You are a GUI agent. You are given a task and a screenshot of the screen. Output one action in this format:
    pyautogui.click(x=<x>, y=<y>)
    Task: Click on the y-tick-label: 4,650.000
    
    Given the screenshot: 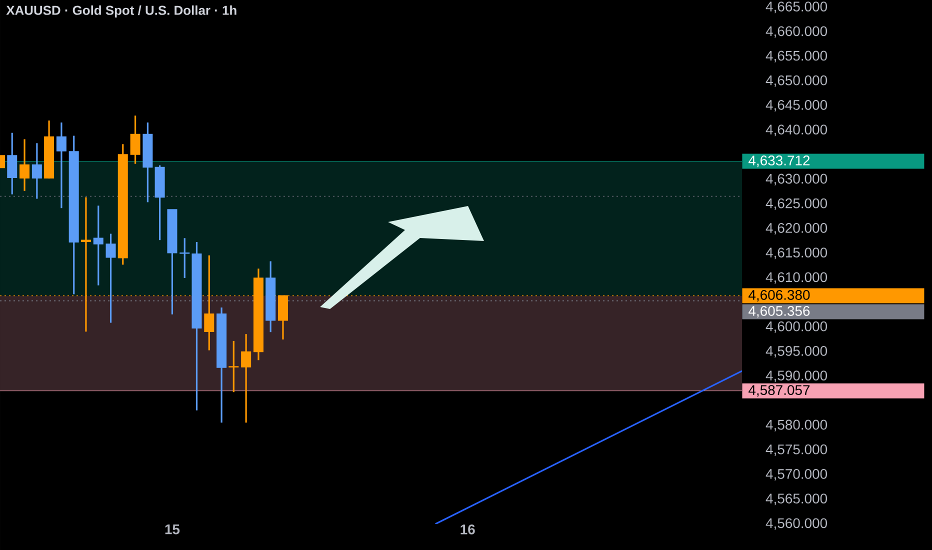 What is the action you would take?
    pyautogui.click(x=797, y=81)
    